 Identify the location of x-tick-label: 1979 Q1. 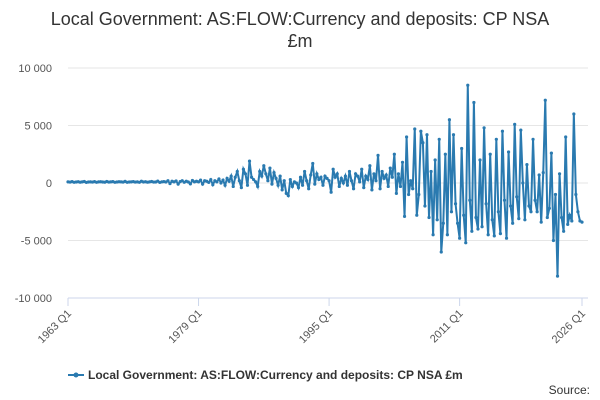
(185, 327).